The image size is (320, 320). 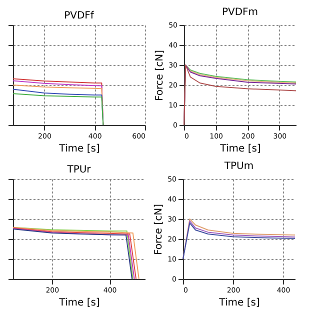 What do you see at coordinates (238, 166) in the screenshot?
I see `chart-title: TPUm` at bounding box center [238, 166].